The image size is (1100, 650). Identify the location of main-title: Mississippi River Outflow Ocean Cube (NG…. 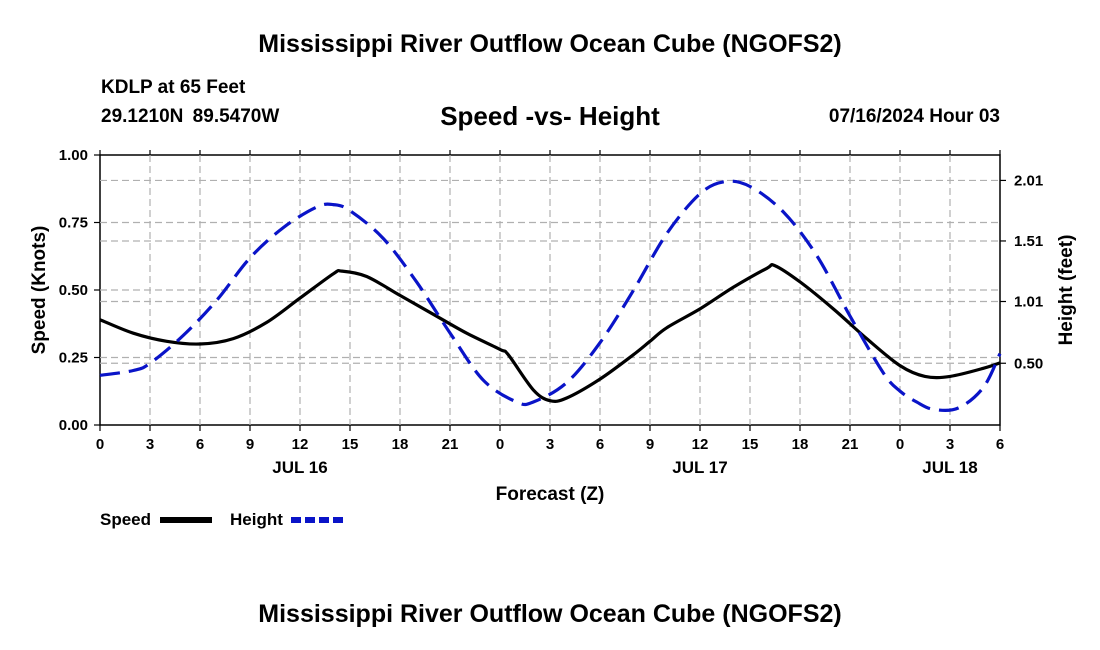
(550, 44).